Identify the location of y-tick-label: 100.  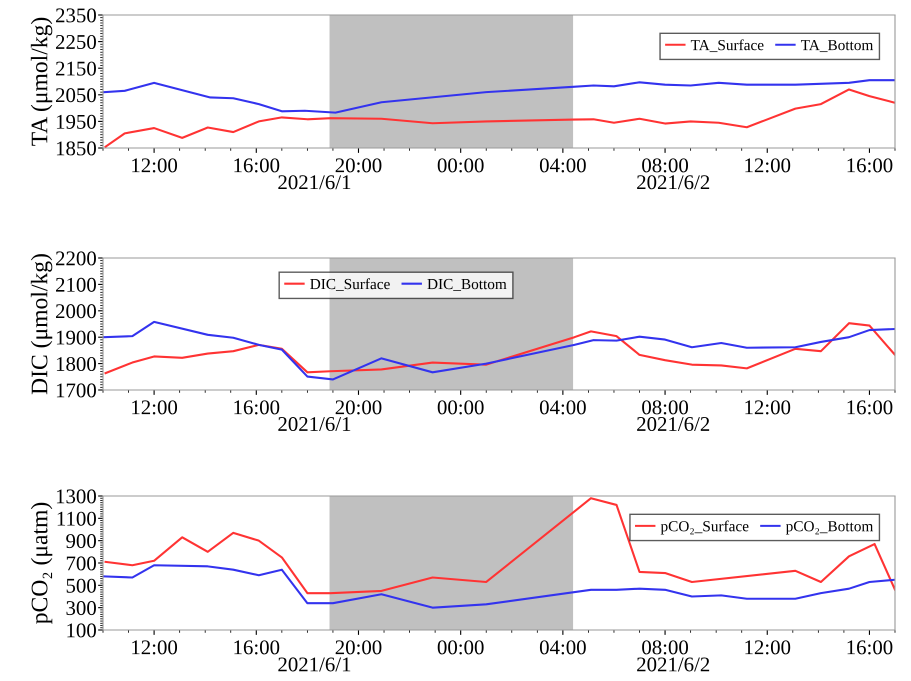
(81, 630).